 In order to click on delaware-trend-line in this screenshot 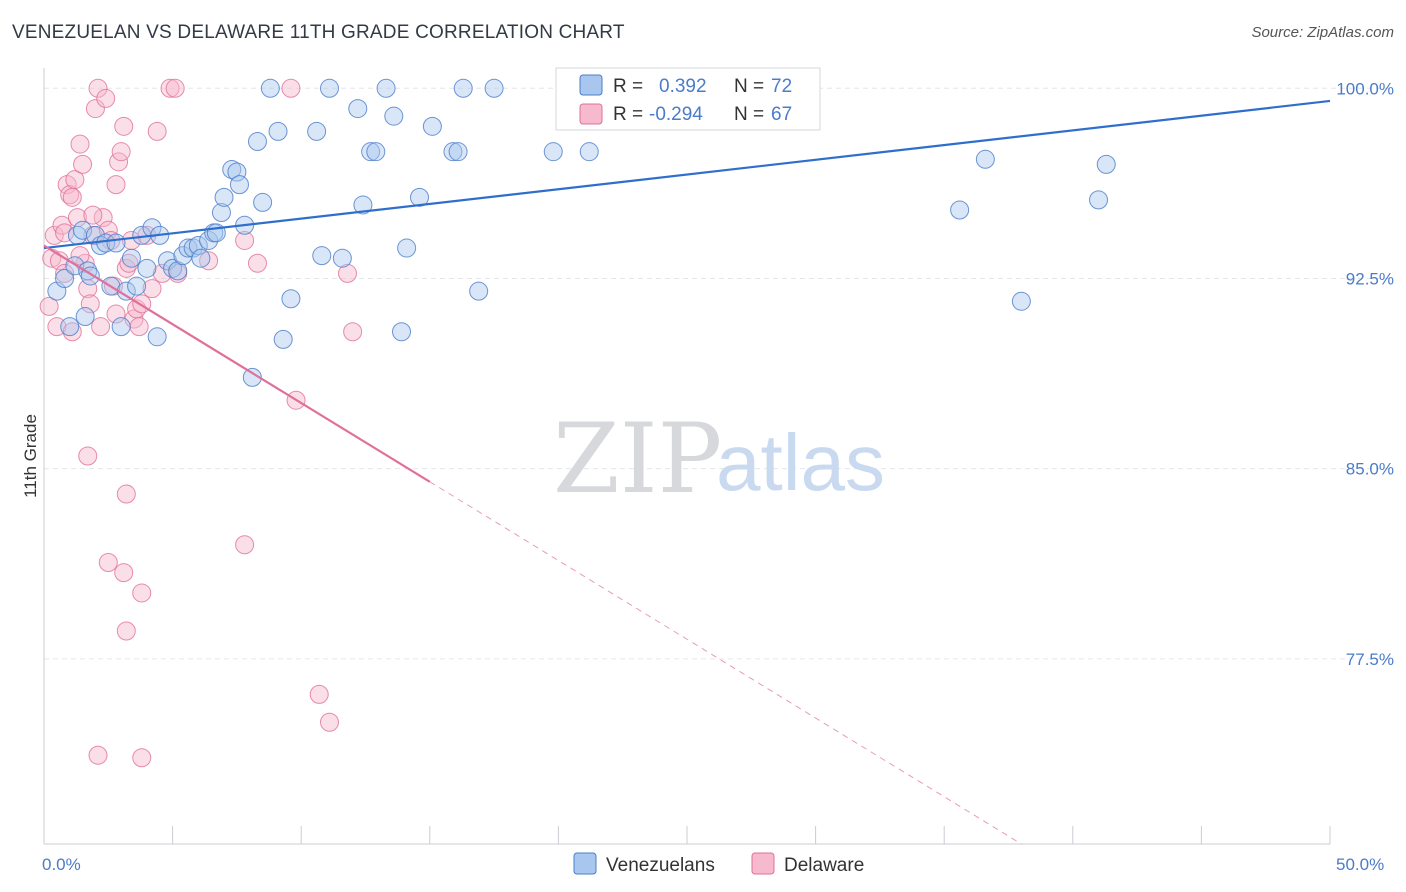, I will do `click(237, 363)`.